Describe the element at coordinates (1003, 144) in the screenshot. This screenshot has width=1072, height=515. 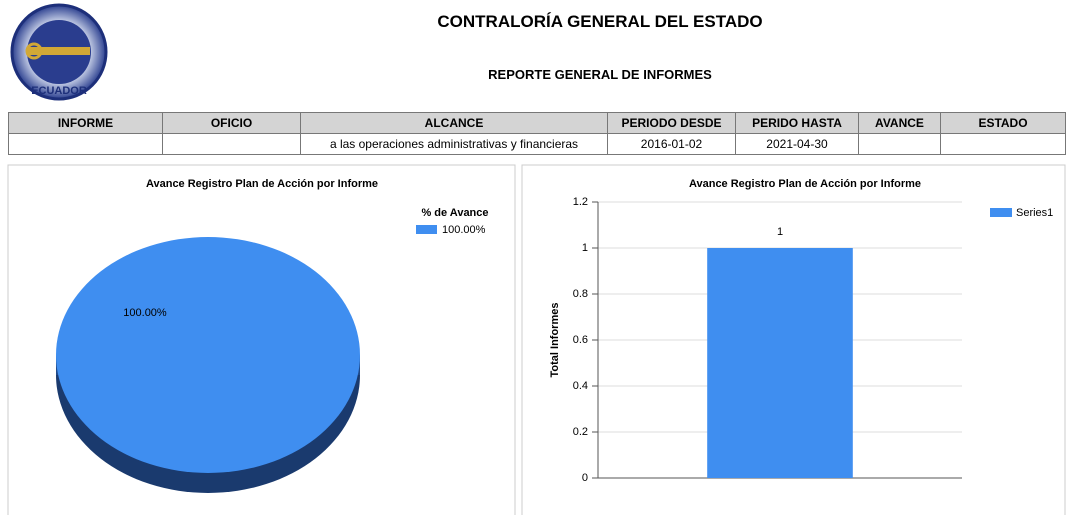
I see `cell` at that location.